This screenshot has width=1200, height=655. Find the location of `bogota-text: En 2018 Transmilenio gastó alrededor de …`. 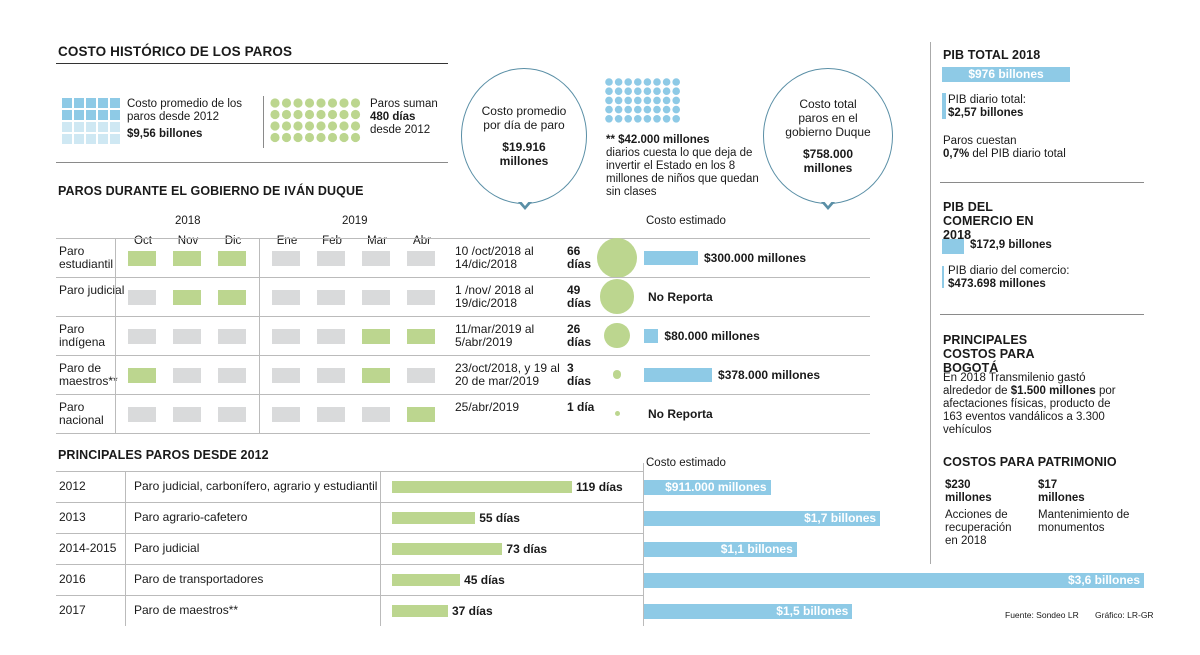

bogota-text: En 2018 Transmilenio gastó alrededor de … is located at coordinates (1033, 404).